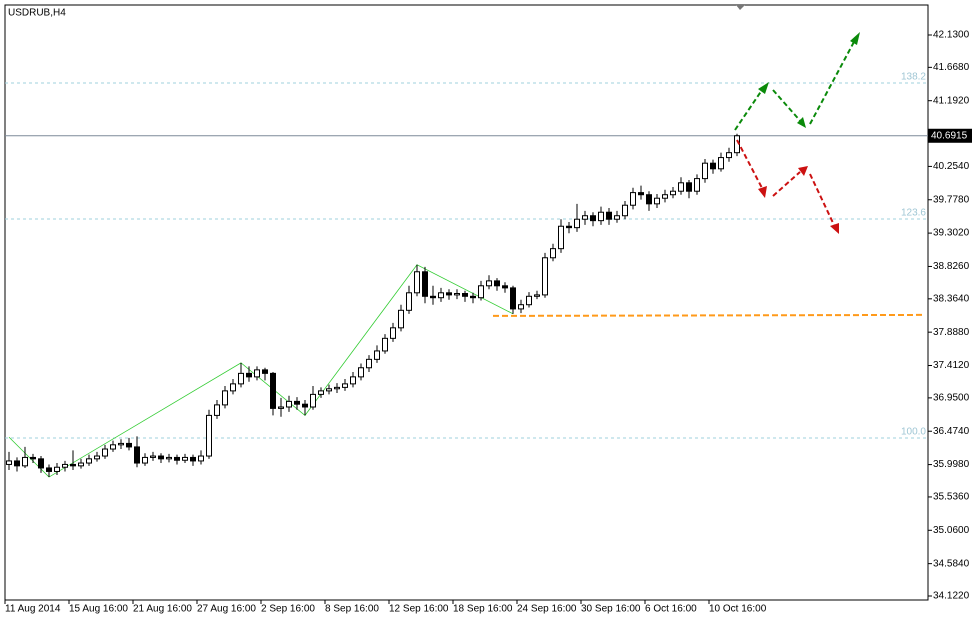 The height and width of the screenshot is (625, 973). What do you see at coordinates (671, 609) in the screenshot?
I see `x-tick-label: 6 Oct 16:00` at bounding box center [671, 609].